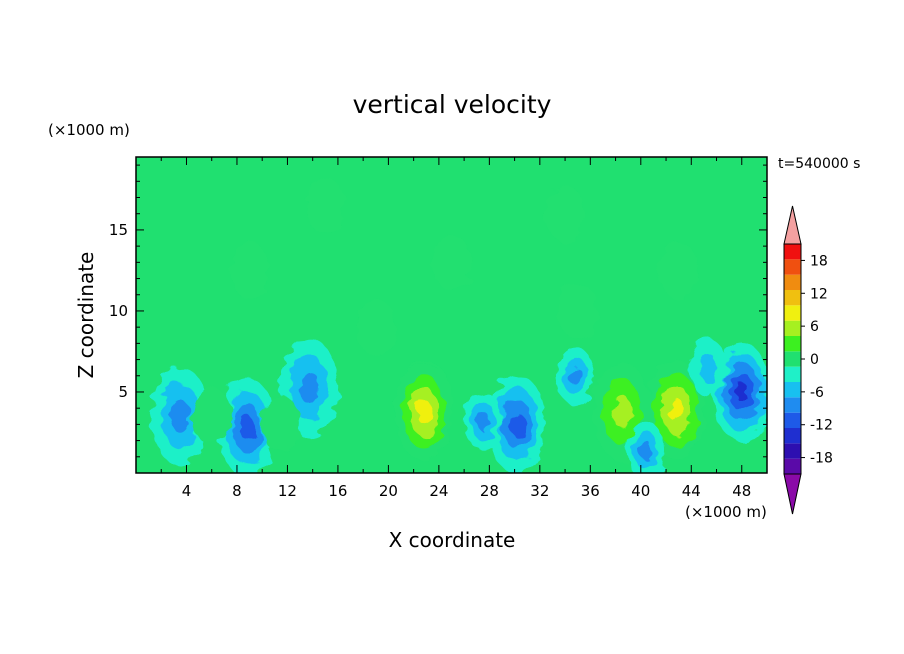 This screenshot has width=904, height=654. I want to click on x-tick-label: 44, so click(691, 491).